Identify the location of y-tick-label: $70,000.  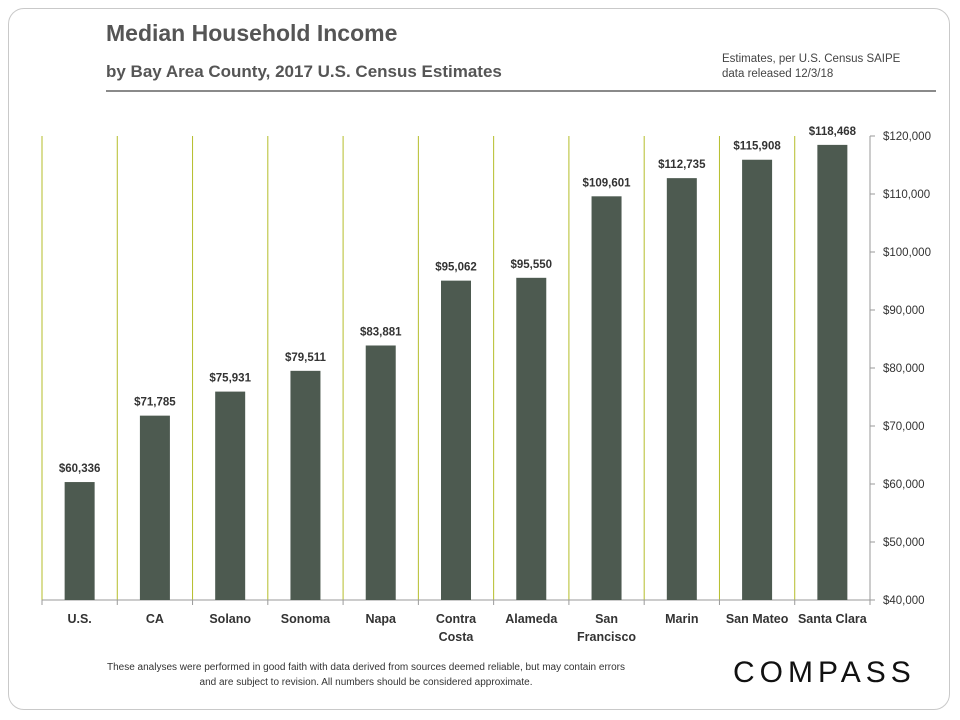
(904, 427).